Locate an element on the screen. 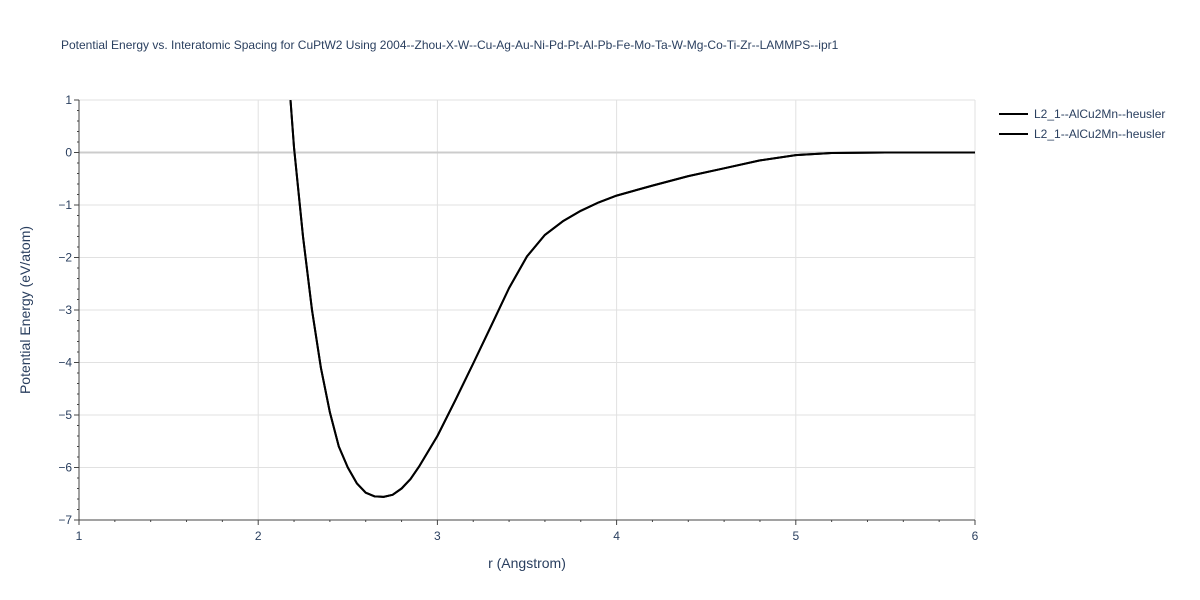  x-tick-label: 3 is located at coordinates (437, 536).